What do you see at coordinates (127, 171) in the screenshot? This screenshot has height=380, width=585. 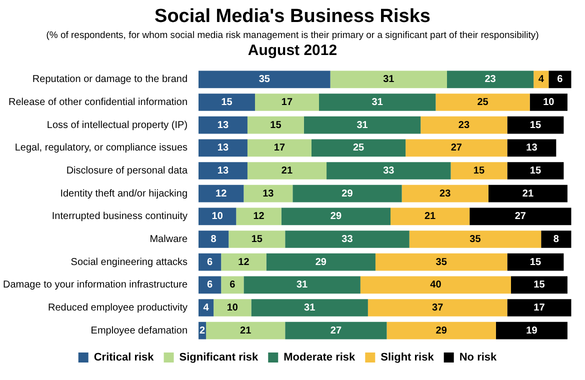 I see `y-tick-label: Disclosure of personal data` at bounding box center [127, 171].